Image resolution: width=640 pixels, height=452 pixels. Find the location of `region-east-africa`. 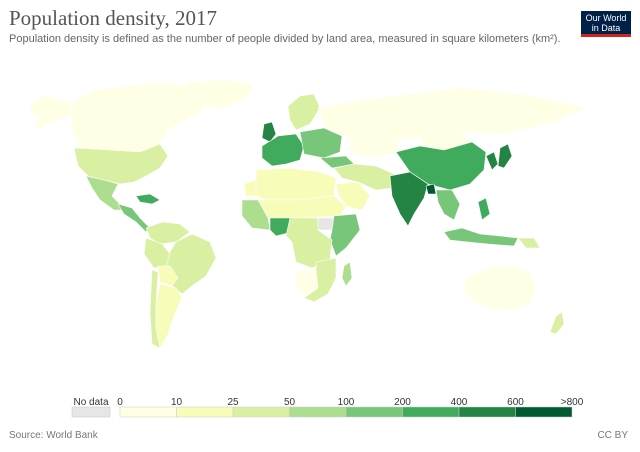

region-east-africa is located at coordinates (345, 235).